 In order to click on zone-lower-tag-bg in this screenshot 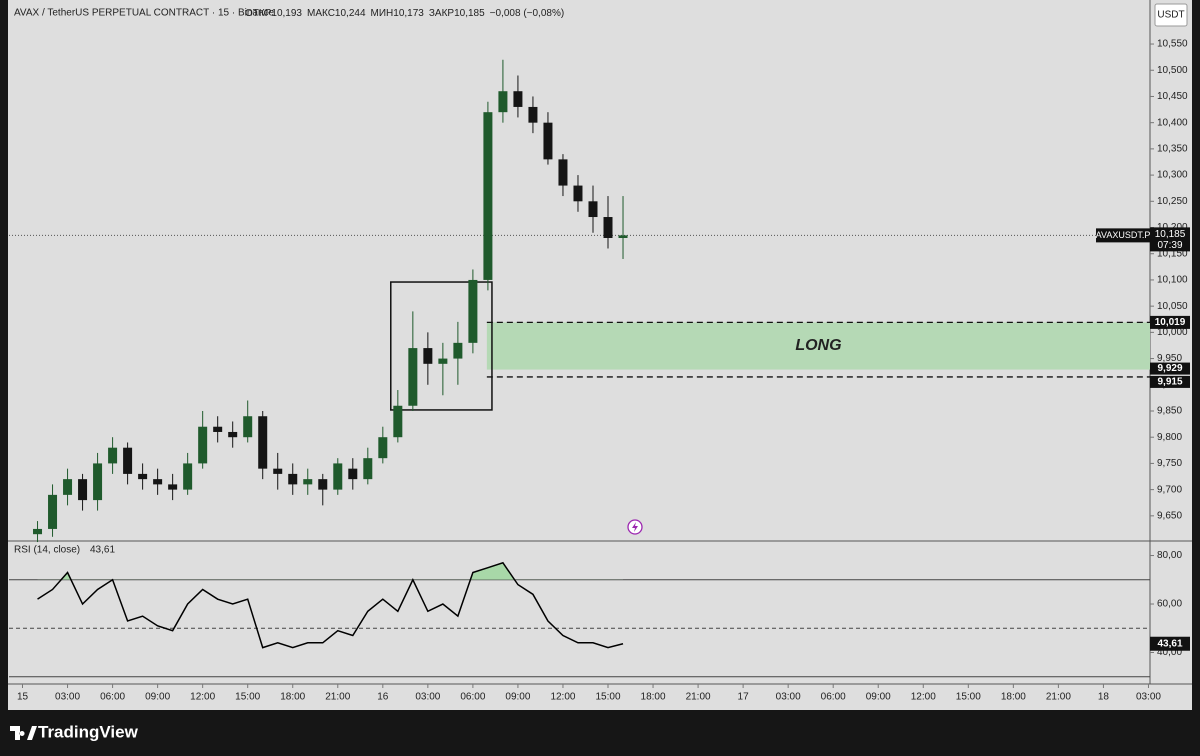, I will do `click(1170, 381)`.